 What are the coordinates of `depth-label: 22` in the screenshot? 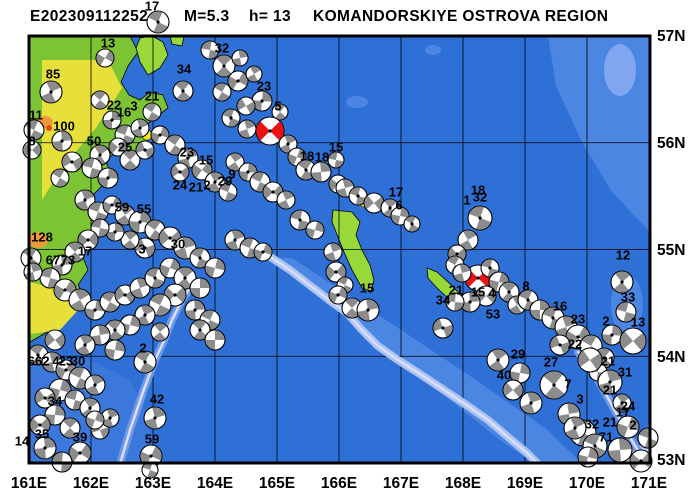 It's located at (114, 104).